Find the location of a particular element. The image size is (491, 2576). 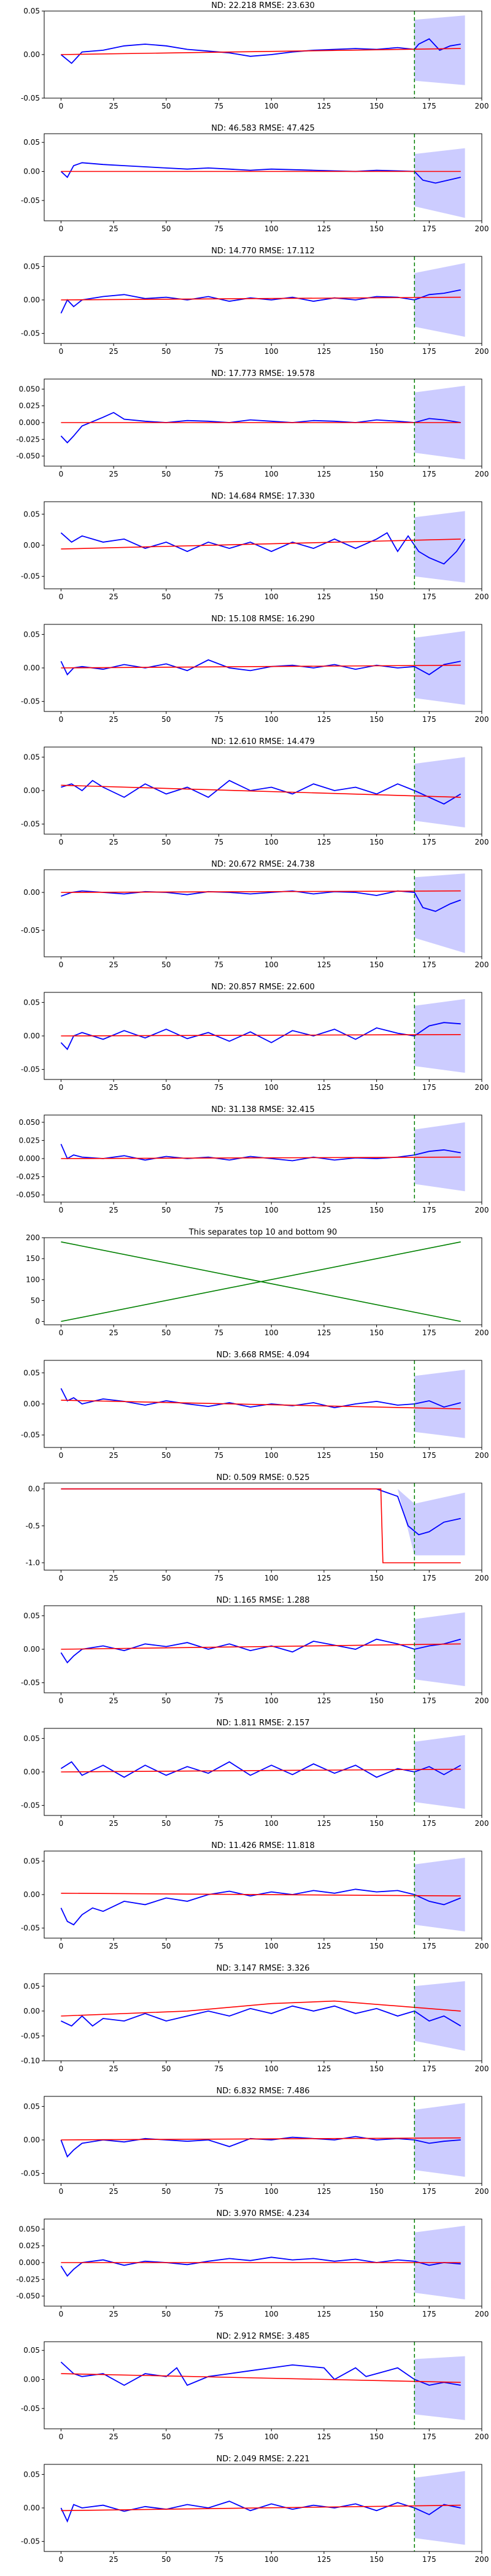

subplot-title: ND: 11.426 RMSE: 11.818 is located at coordinates (263, 1845).